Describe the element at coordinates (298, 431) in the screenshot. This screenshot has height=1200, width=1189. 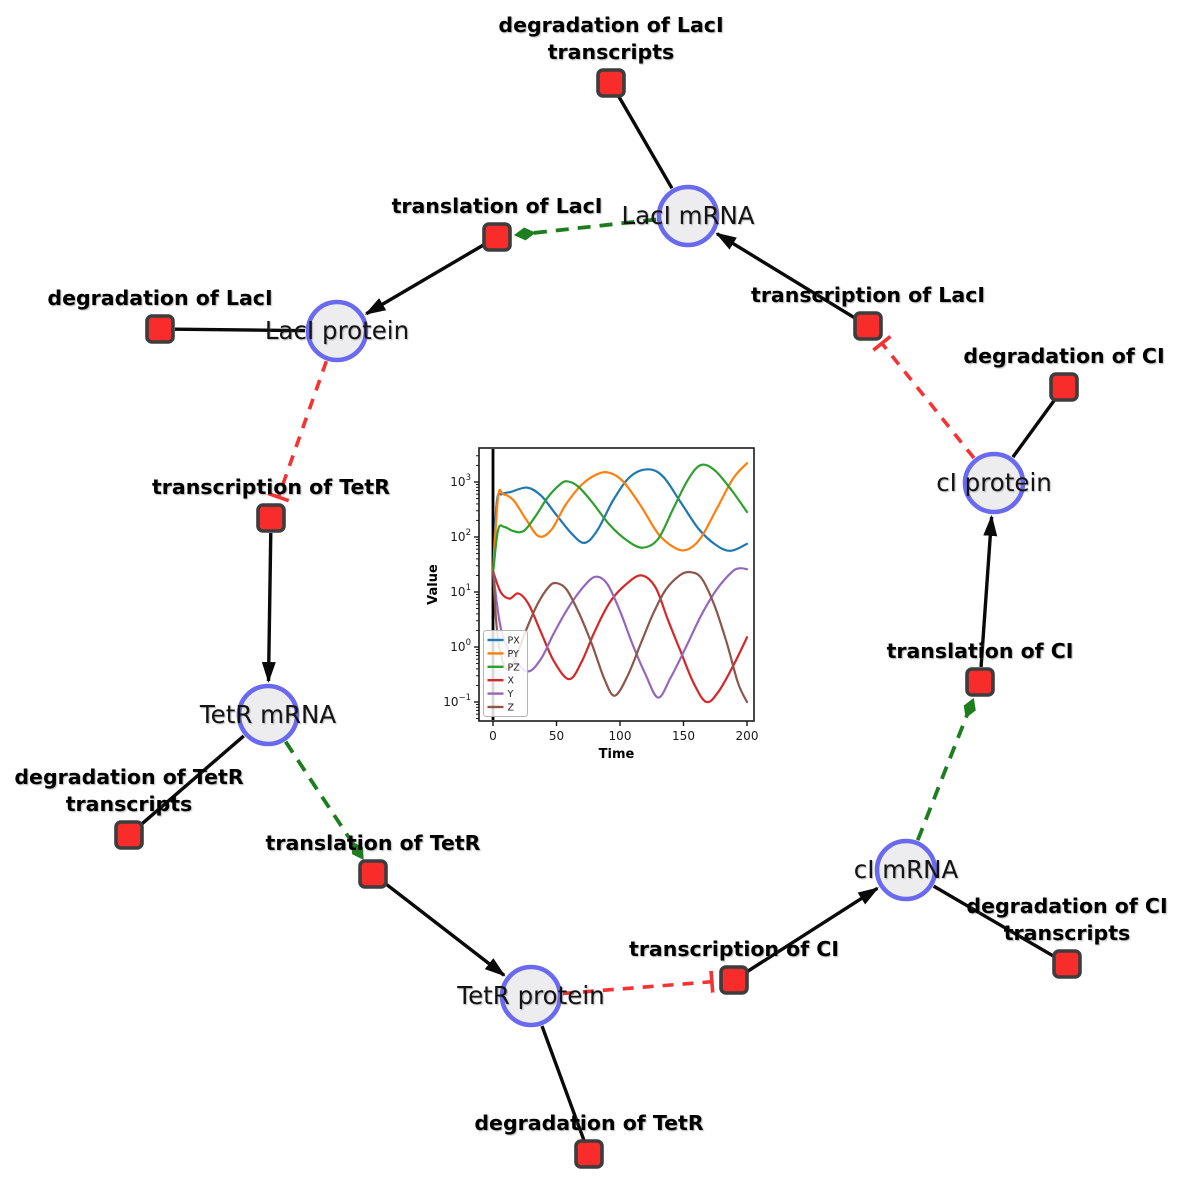
I see `edge-inhibition-laci-protein-transcription-tetr` at that location.